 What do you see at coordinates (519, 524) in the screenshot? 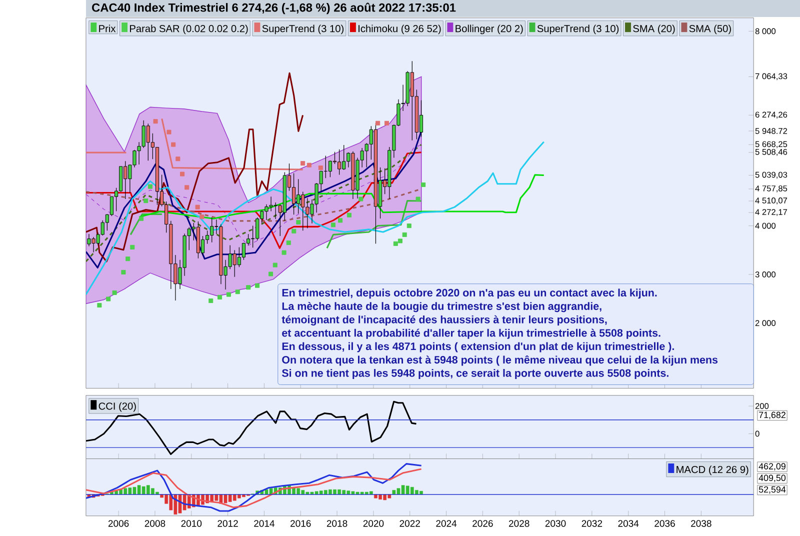
I see `x-tick-label: 2028` at bounding box center [519, 524].